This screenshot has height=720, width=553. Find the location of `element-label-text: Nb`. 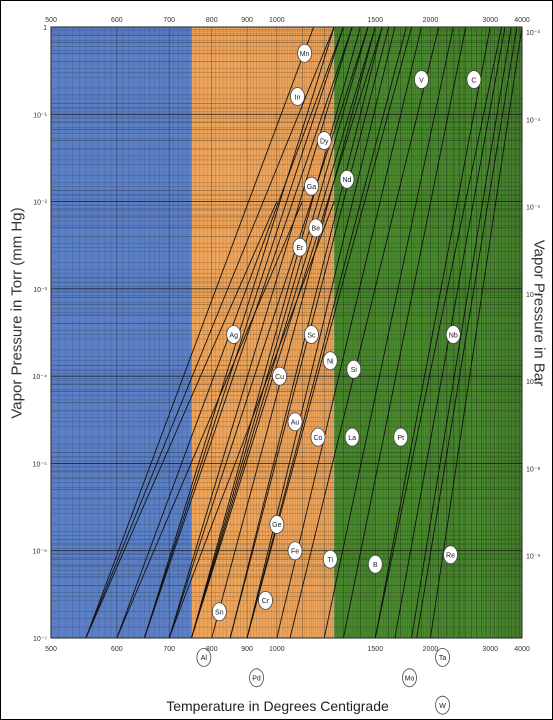

element-label-text: Nb is located at coordinates (453, 335).